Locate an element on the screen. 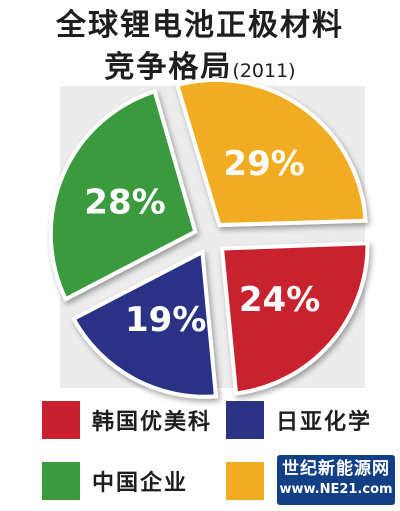  legend-swatch-other is located at coordinates (245, 481).